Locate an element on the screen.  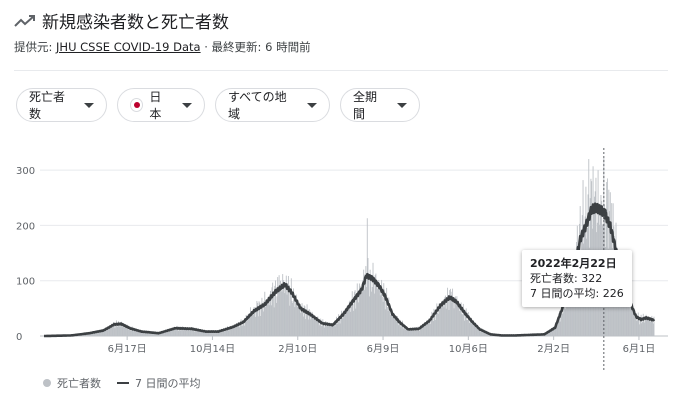
country-dropdown: 日本 is located at coordinates (161, 105).